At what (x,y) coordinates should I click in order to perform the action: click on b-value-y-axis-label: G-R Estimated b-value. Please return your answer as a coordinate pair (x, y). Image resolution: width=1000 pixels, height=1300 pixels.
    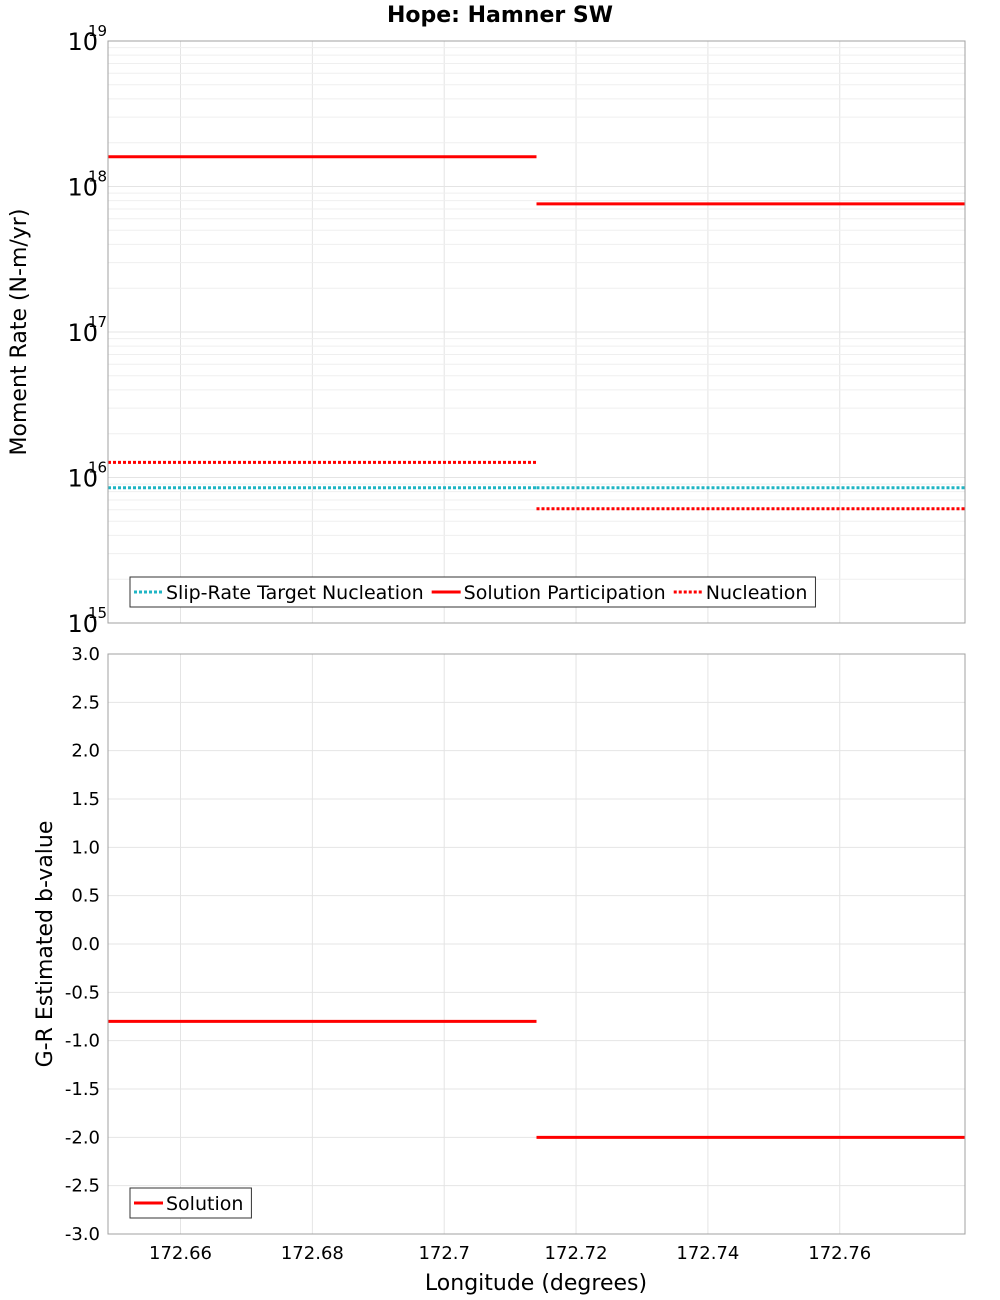
    Looking at the image, I should click on (45, 944).